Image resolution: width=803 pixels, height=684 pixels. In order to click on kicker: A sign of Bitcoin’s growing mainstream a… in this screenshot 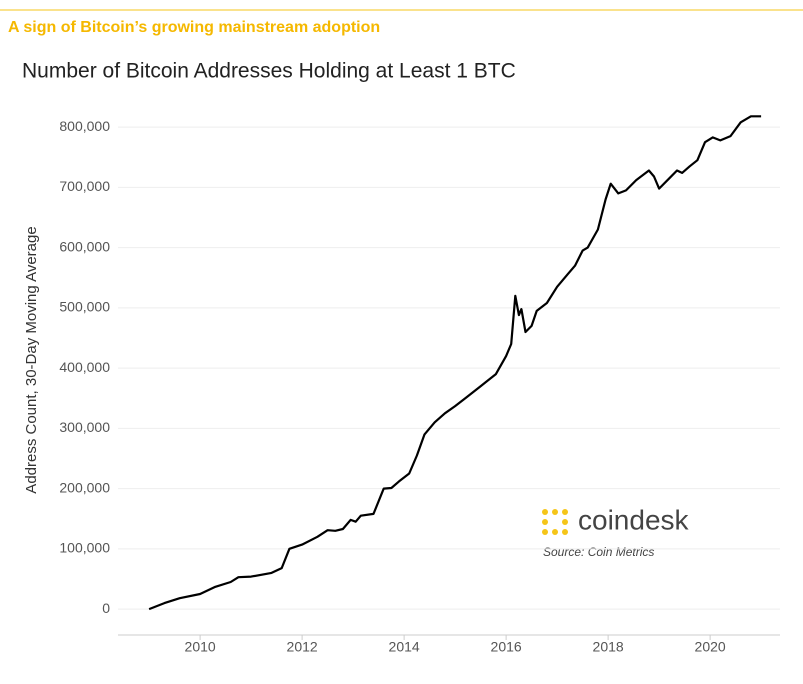, I will do `click(194, 27)`.